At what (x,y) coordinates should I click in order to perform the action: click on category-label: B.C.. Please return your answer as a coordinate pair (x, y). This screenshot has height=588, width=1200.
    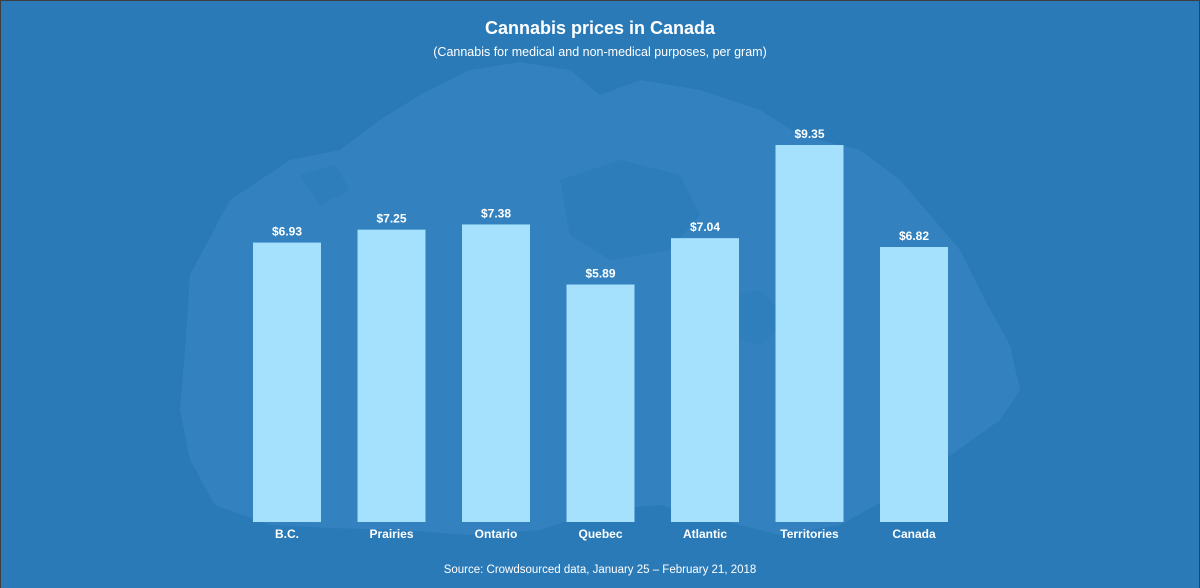
    Looking at the image, I should click on (287, 534).